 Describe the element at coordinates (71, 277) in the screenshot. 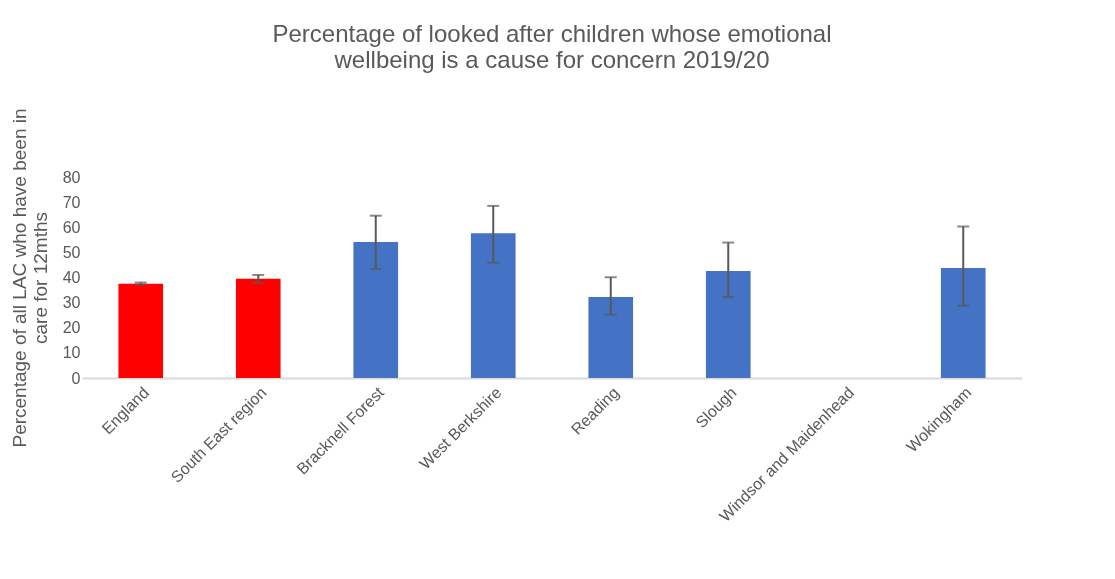

I see `y-tick-label: 40` at that location.